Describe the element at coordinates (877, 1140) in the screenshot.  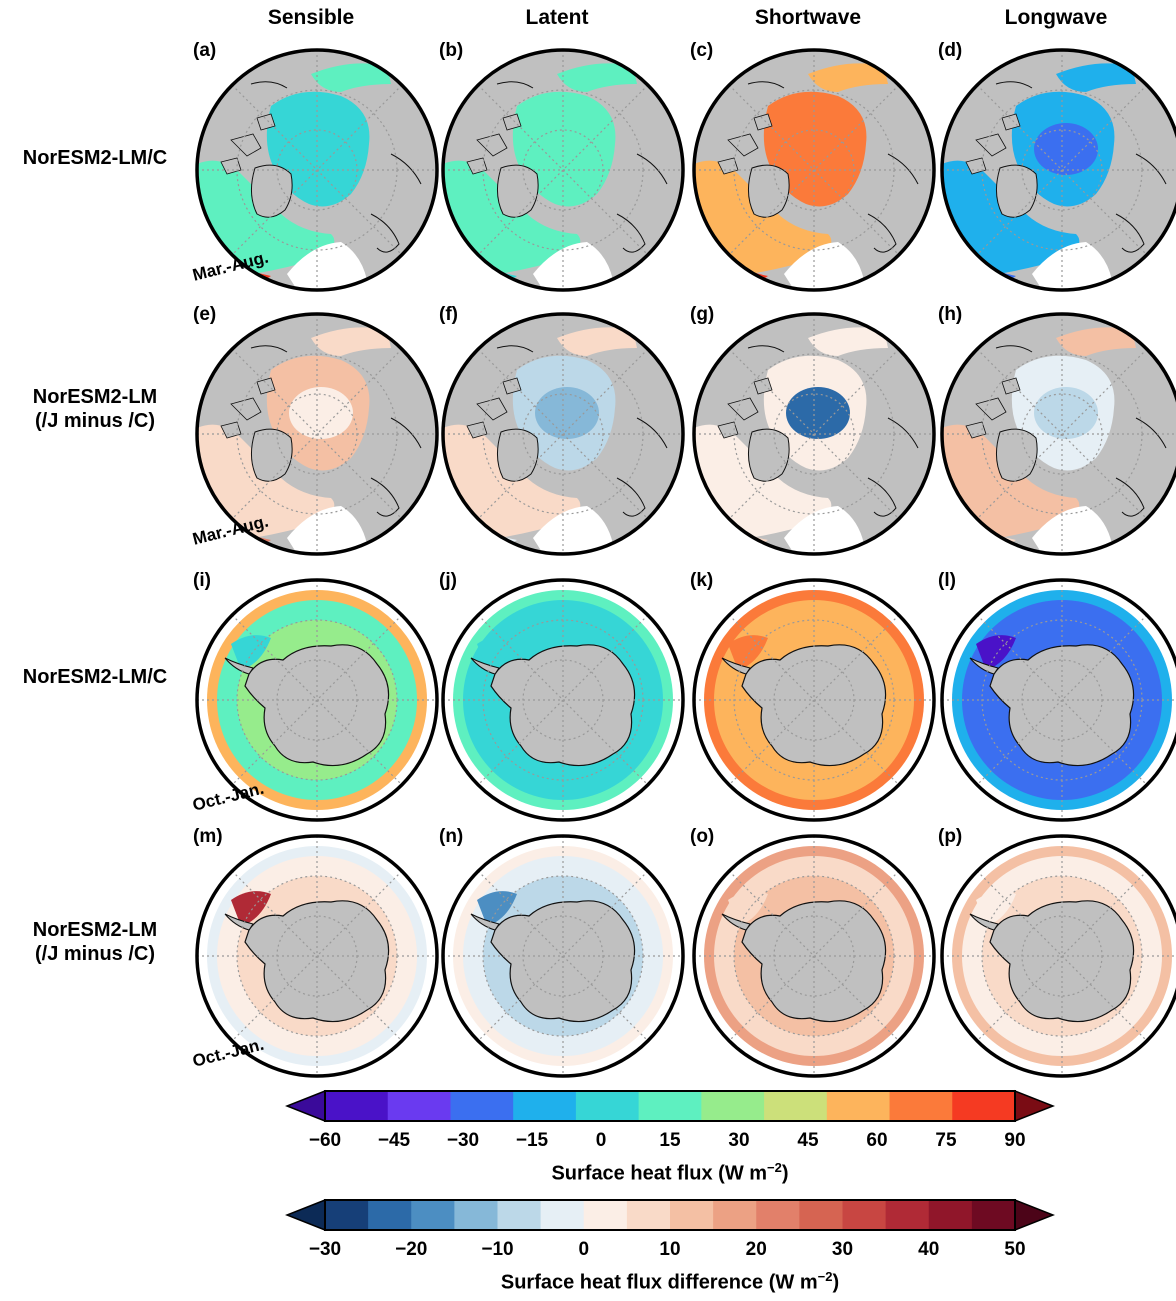
I see `colorbar-tick-label: 60` at that location.